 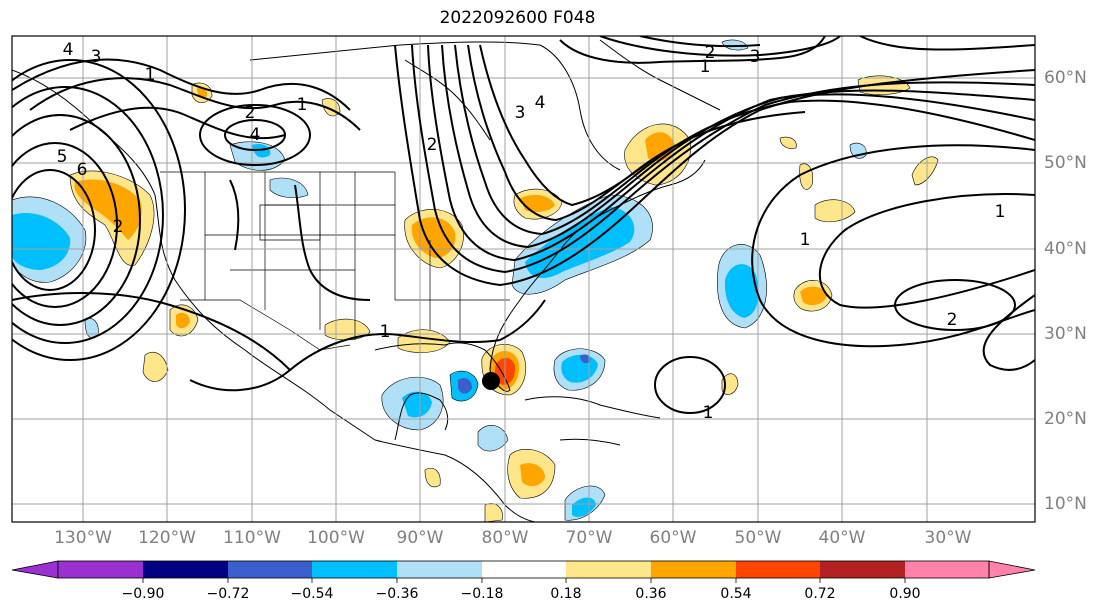 What do you see at coordinates (820, 594) in the screenshot?
I see `colorbar-tick-label: 0.72` at bounding box center [820, 594].